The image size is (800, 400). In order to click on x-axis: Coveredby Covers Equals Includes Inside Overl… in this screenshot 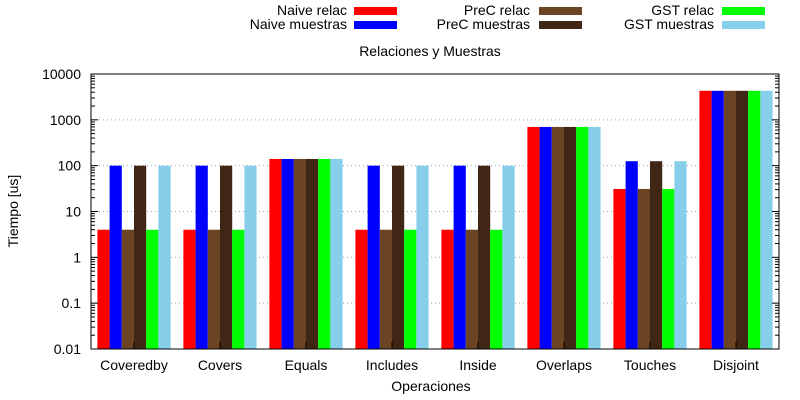, I will do `click(429, 357)`.